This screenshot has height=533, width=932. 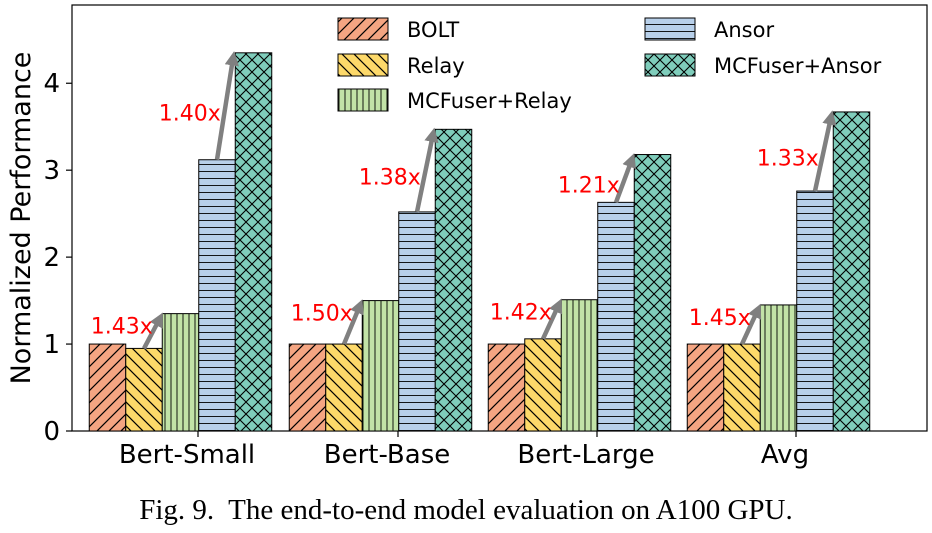 I want to click on legend-label: Ansor, so click(x=744, y=30).